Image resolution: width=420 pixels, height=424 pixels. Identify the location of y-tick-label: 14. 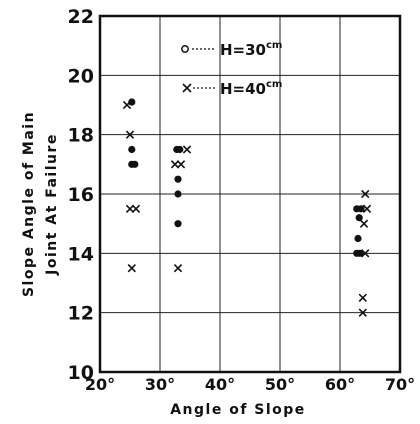
(81, 254).